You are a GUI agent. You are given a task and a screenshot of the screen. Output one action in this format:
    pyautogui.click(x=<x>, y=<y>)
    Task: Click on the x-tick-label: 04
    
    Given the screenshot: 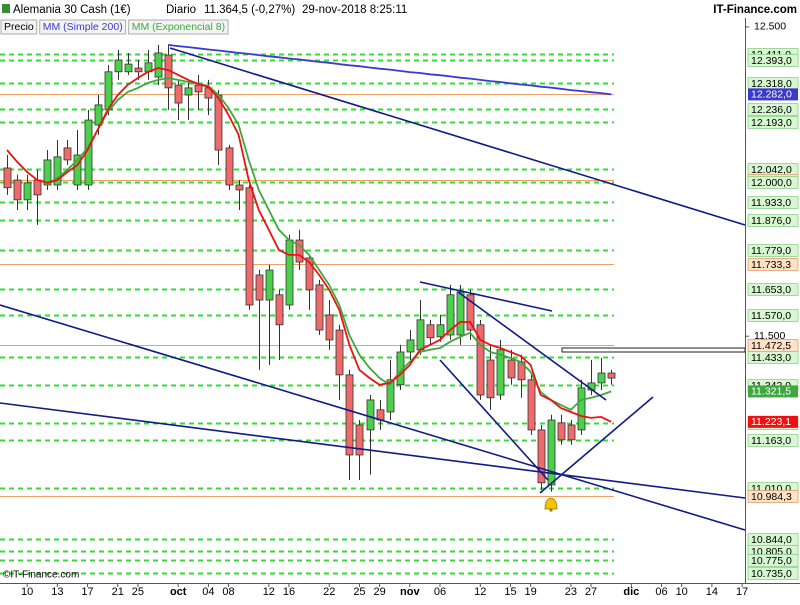 What is the action you would take?
    pyautogui.click(x=208, y=592)
    